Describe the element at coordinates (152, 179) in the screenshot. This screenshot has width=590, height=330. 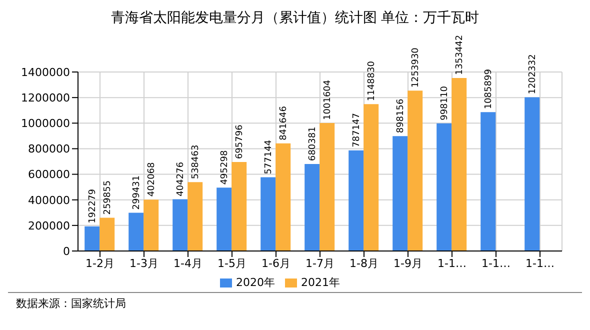
I see `data-label: 402068` at that location.